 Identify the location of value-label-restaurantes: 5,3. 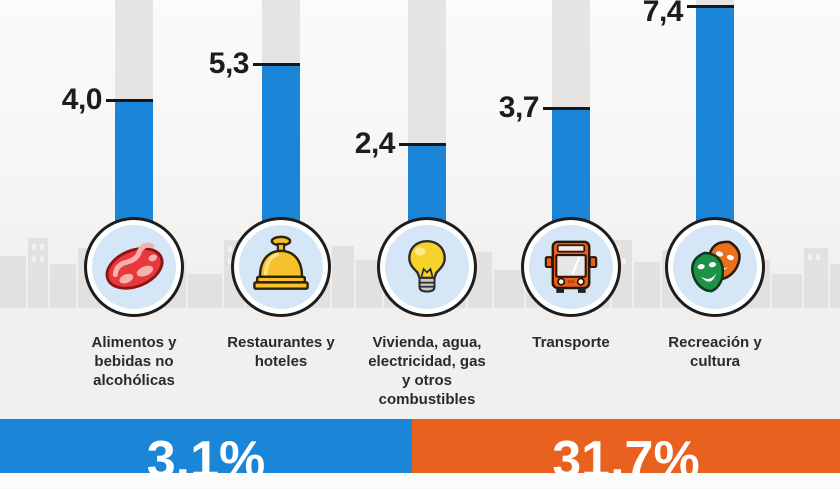
(229, 64).